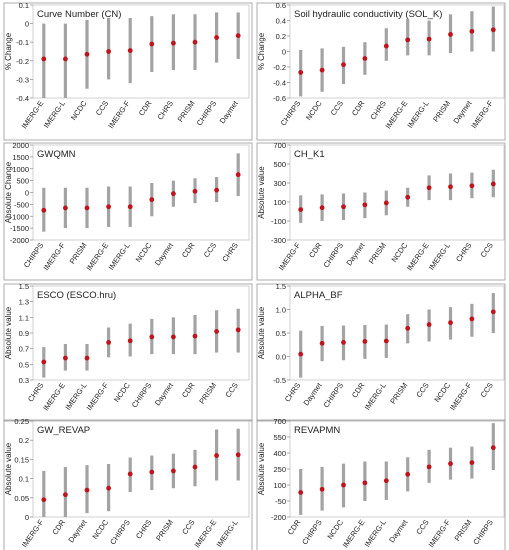 The width and height of the screenshot is (509, 550). What do you see at coordinates (22, 42) in the screenshot?
I see `y-tick-label: -0.1` at bounding box center [22, 42].